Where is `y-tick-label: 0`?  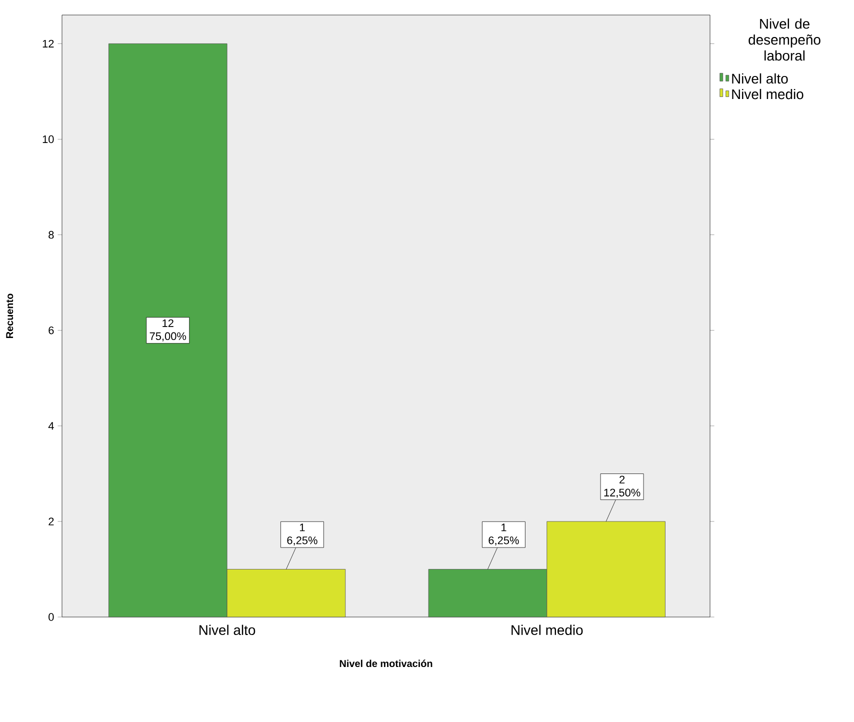
y-tick-label: 0 is located at coordinates (51, 617).